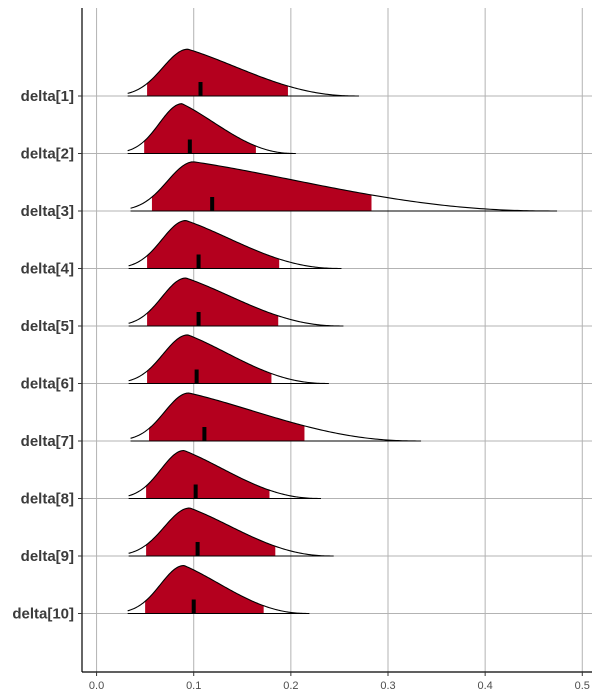 This screenshot has width=600, height=700. I want to click on ridge-delta6, so click(228, 359).